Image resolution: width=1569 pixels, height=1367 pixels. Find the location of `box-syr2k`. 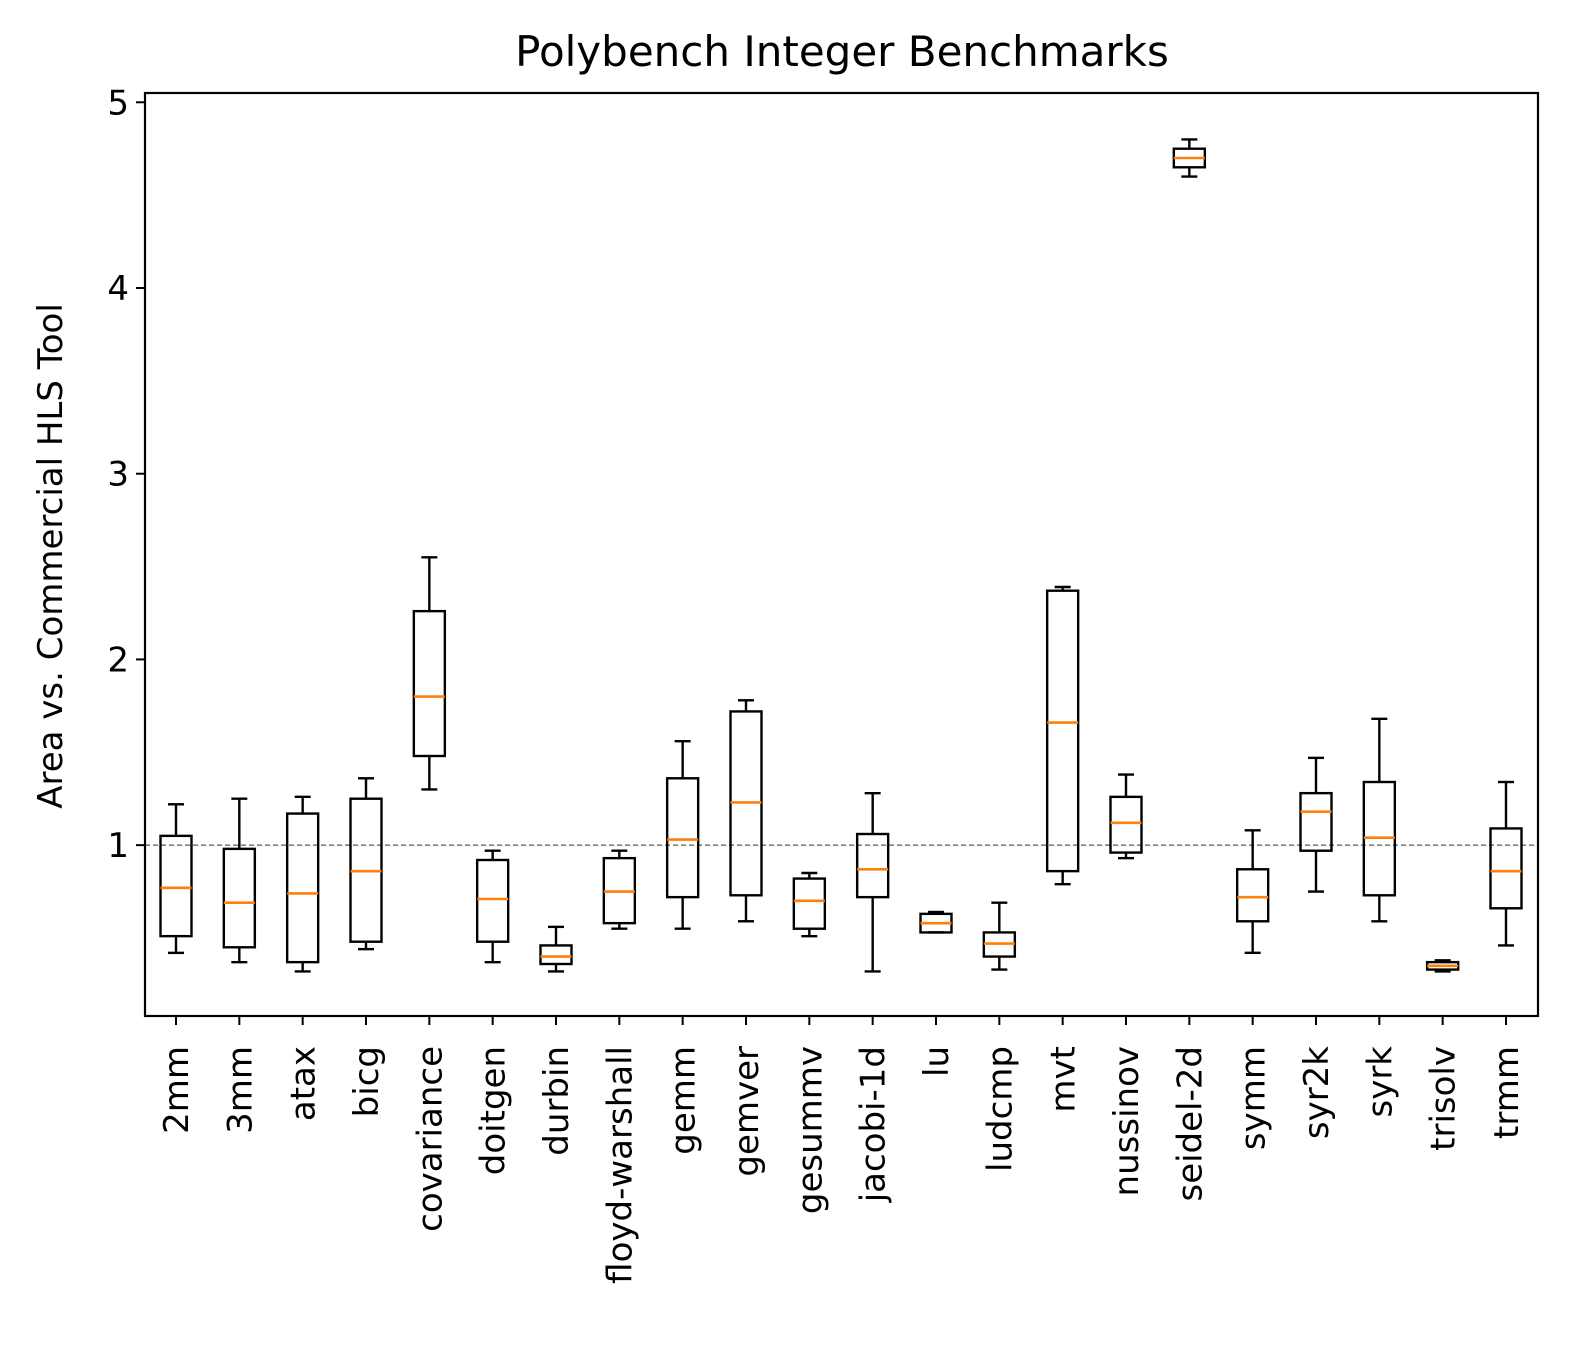

box-syr2k is located at coordinates (1316, 824).